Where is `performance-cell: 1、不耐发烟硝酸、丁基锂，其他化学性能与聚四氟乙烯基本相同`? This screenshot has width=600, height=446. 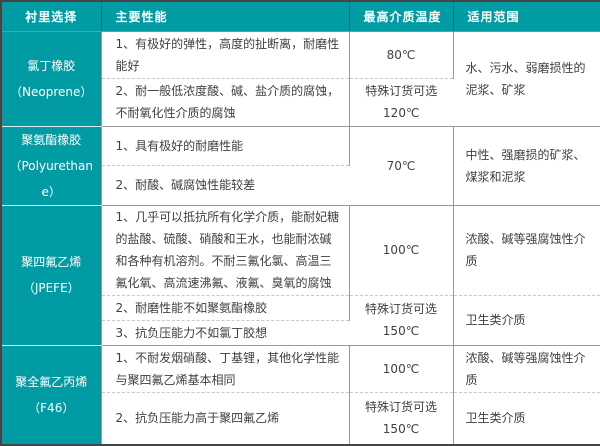
performance-cell: 1、不耐发烟硝酸、丁基锂，其他化学性能与聚四氟乙烯基本相同 is located at coordinates (225, 369).